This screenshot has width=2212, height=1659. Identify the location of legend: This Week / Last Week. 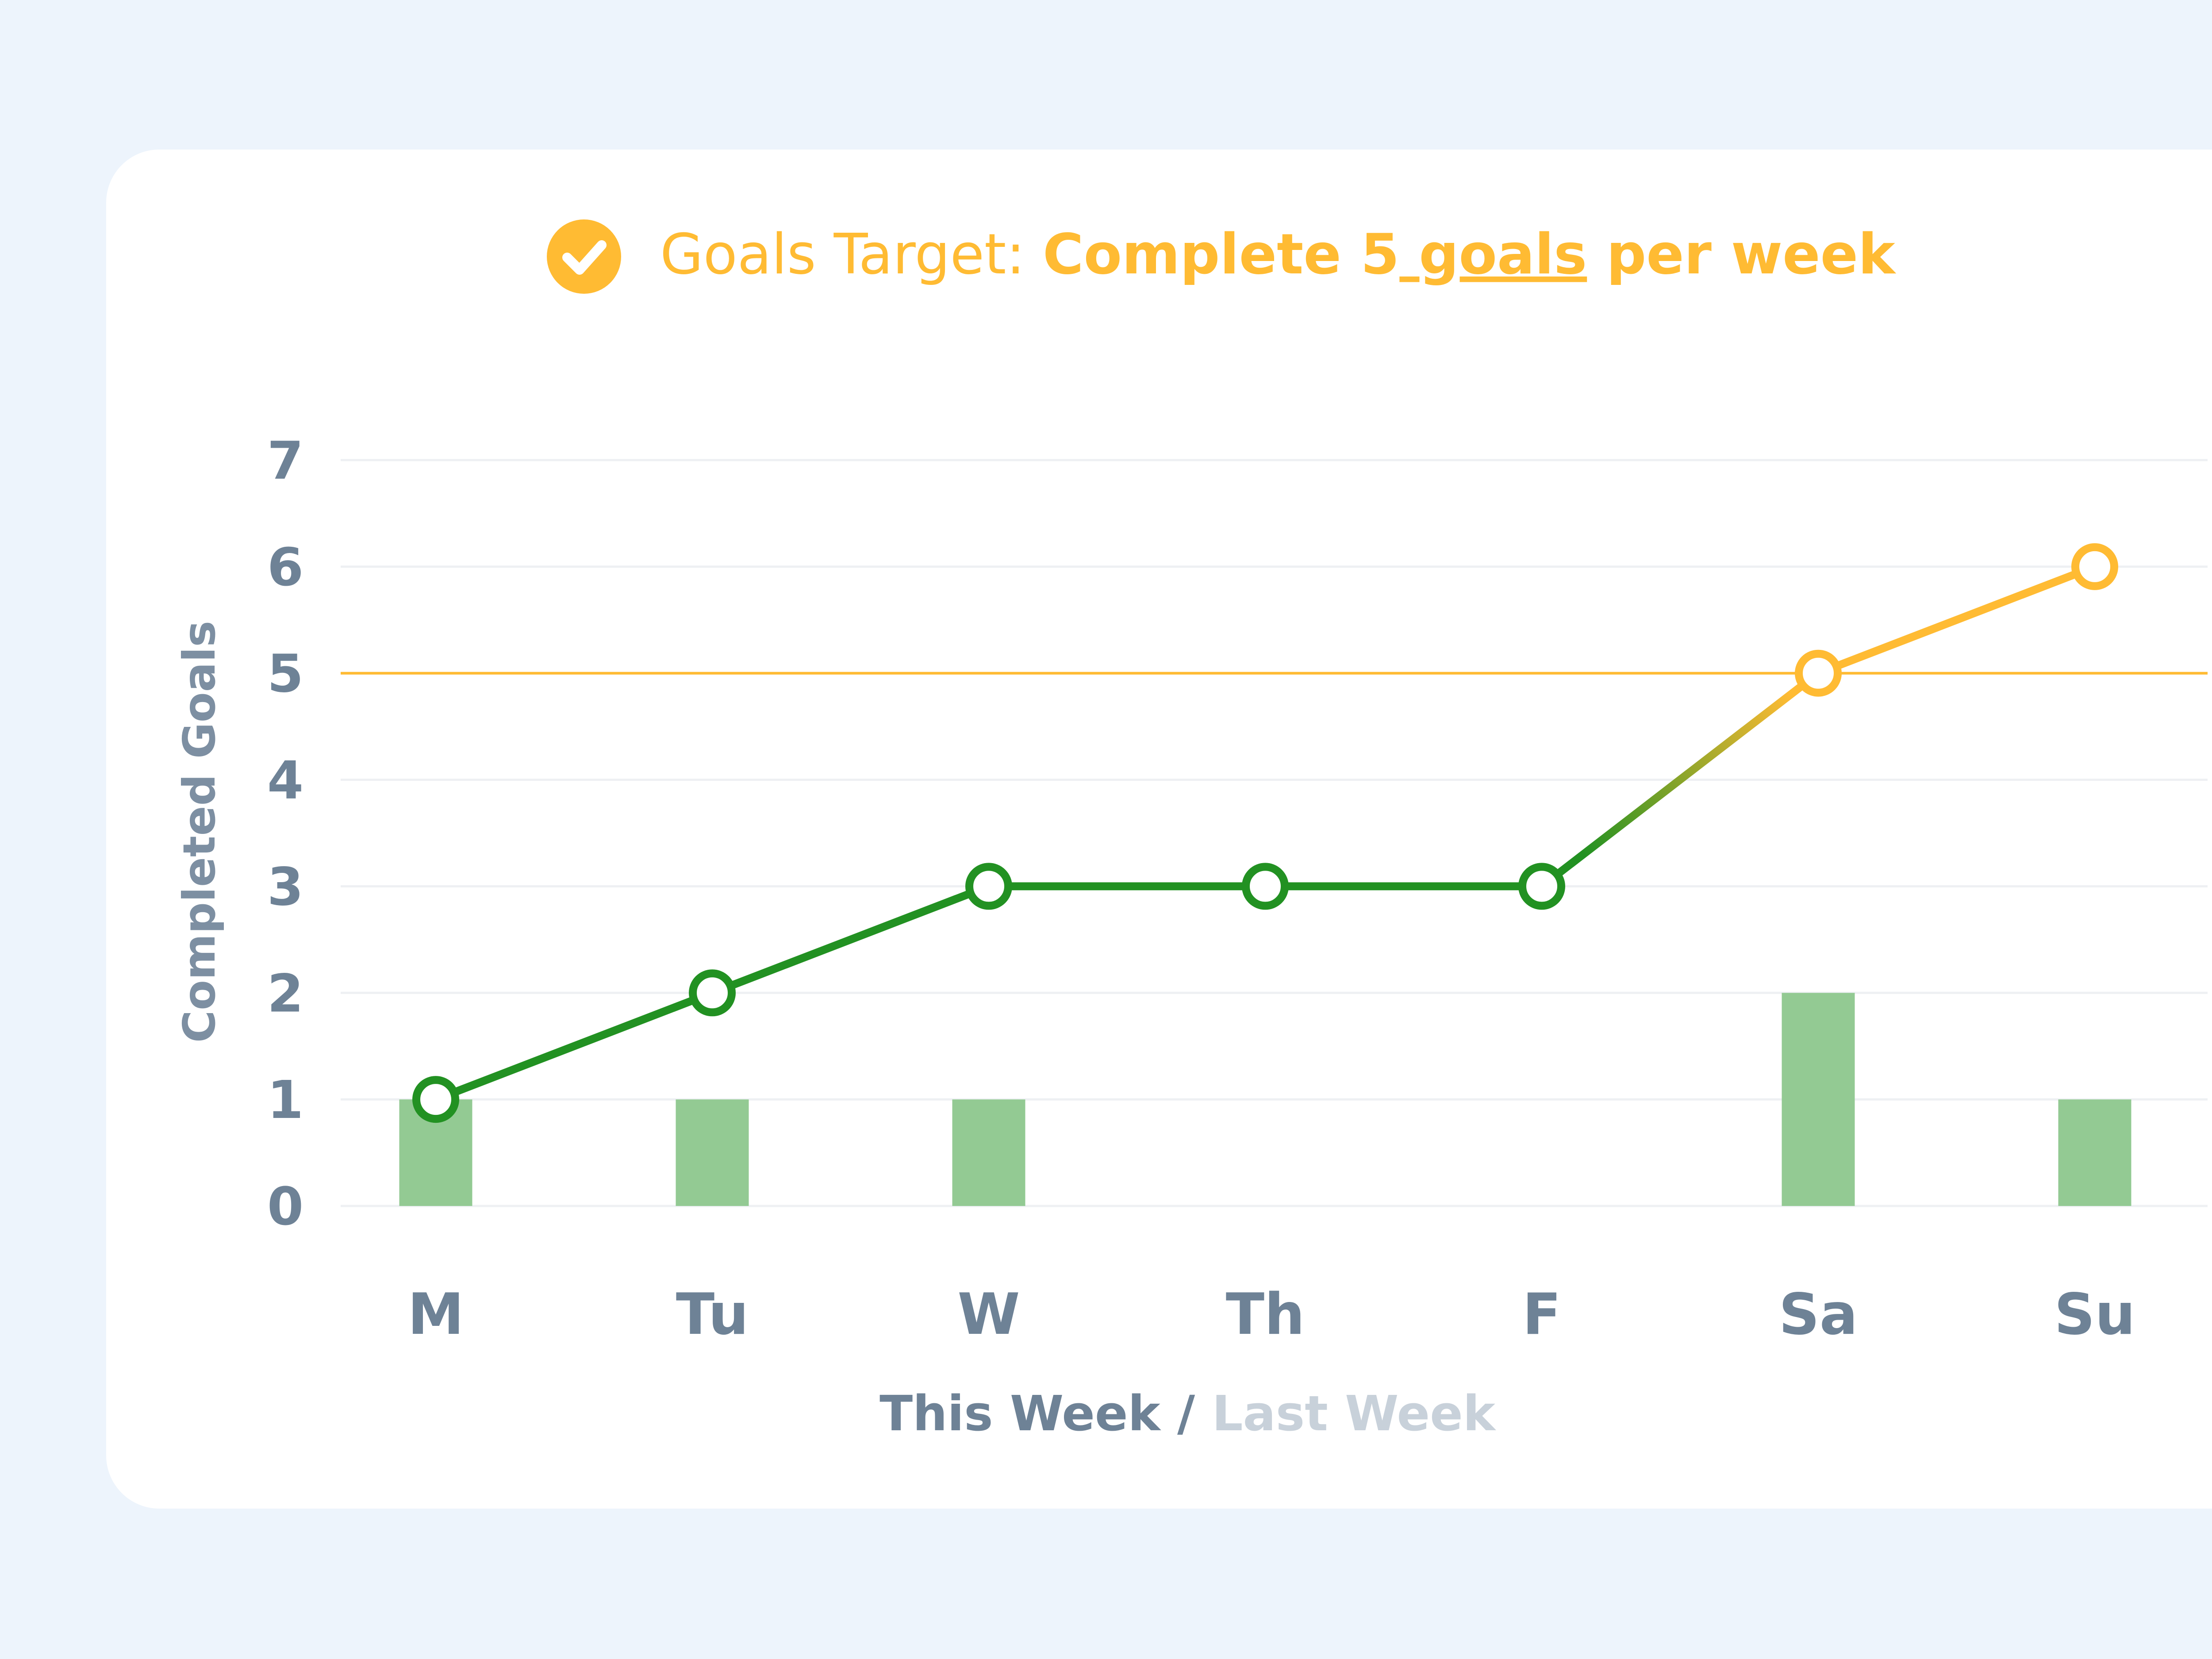
(1188, 1414).